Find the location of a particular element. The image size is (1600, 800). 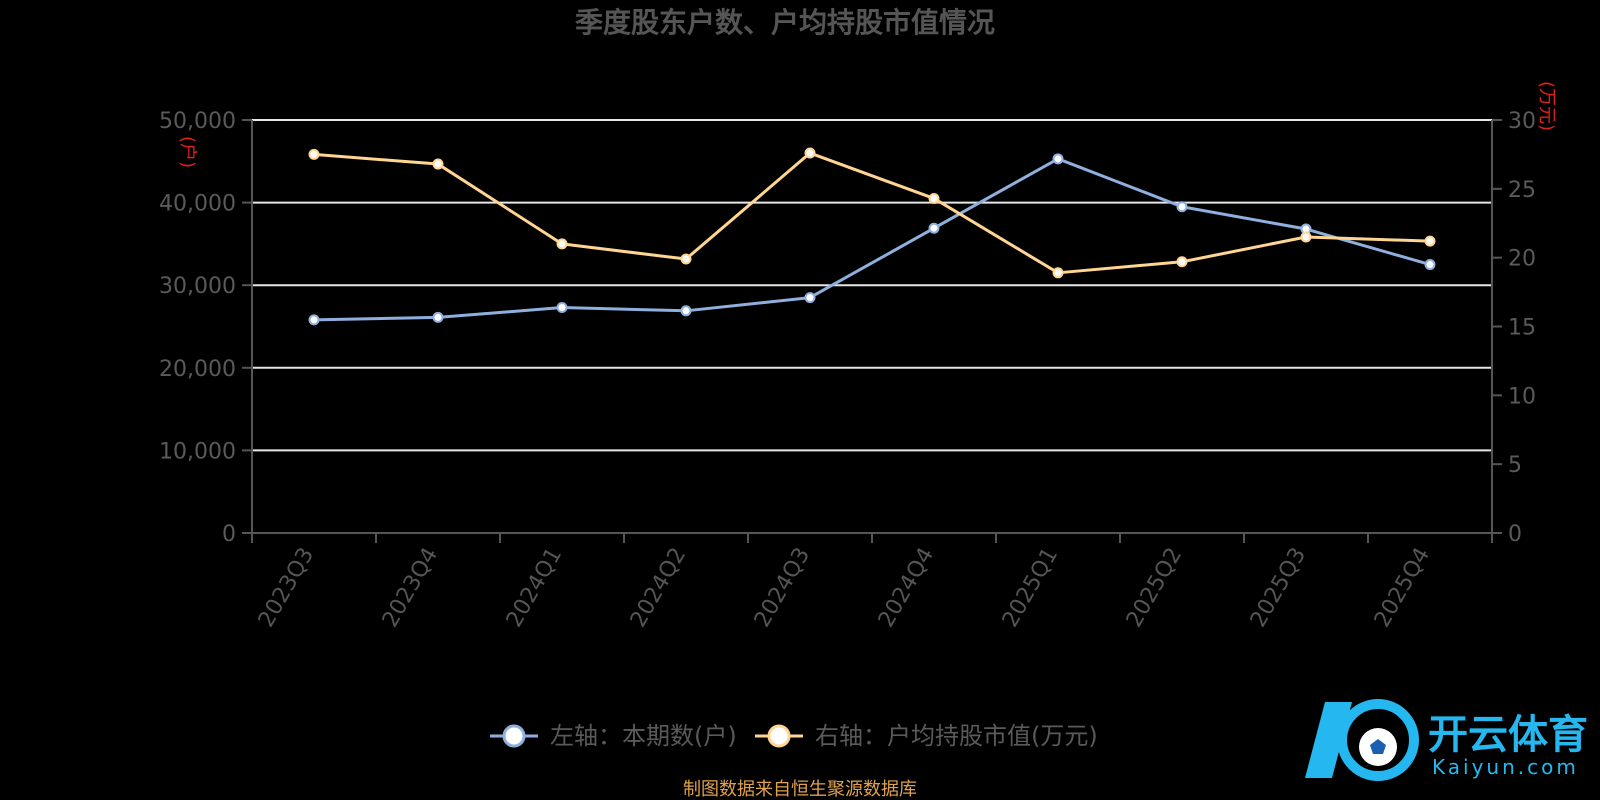

x-tick-label-8: 2025Q3 is located at coordinates (1278, 588).